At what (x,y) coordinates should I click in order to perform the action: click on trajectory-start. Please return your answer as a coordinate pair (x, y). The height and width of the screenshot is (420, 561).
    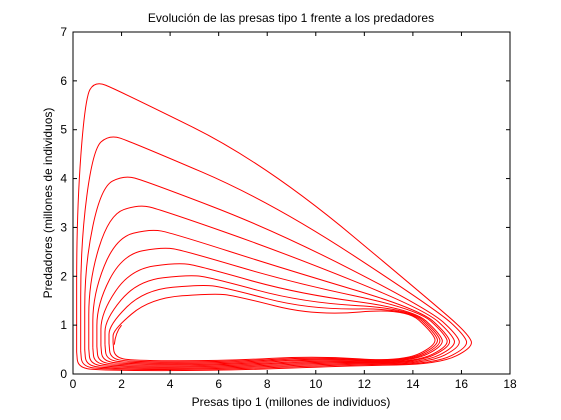
    Looking at the image, I should click on (117, 334).